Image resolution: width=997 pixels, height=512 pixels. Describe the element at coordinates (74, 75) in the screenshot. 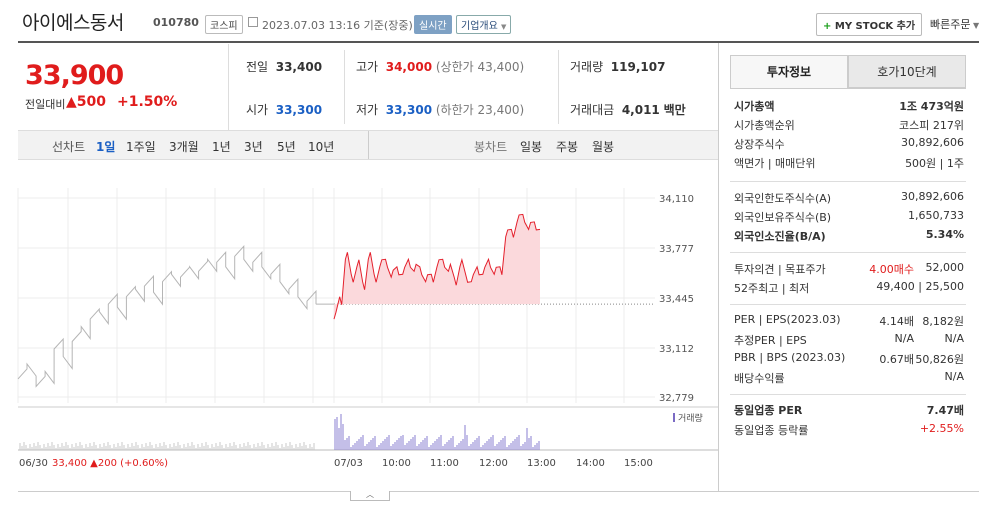

I see `current-price: 33,900` at that location.